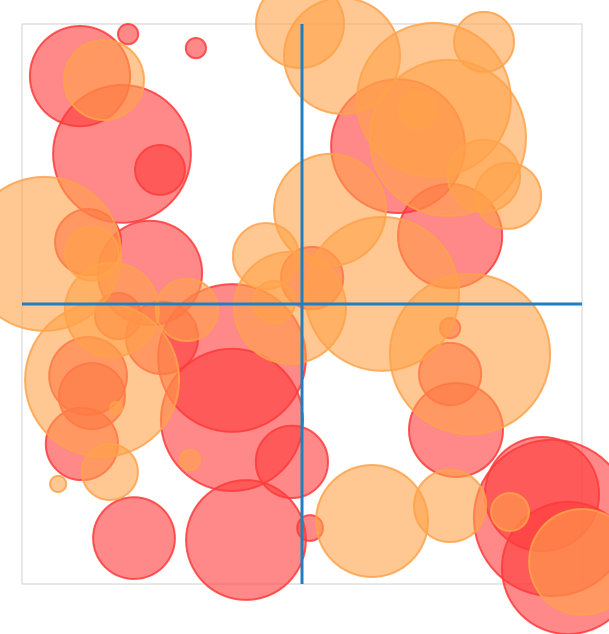  Describe the element at coordinates (109, 472) in the screenshot. I see `bubble-s1-p22` at that location.